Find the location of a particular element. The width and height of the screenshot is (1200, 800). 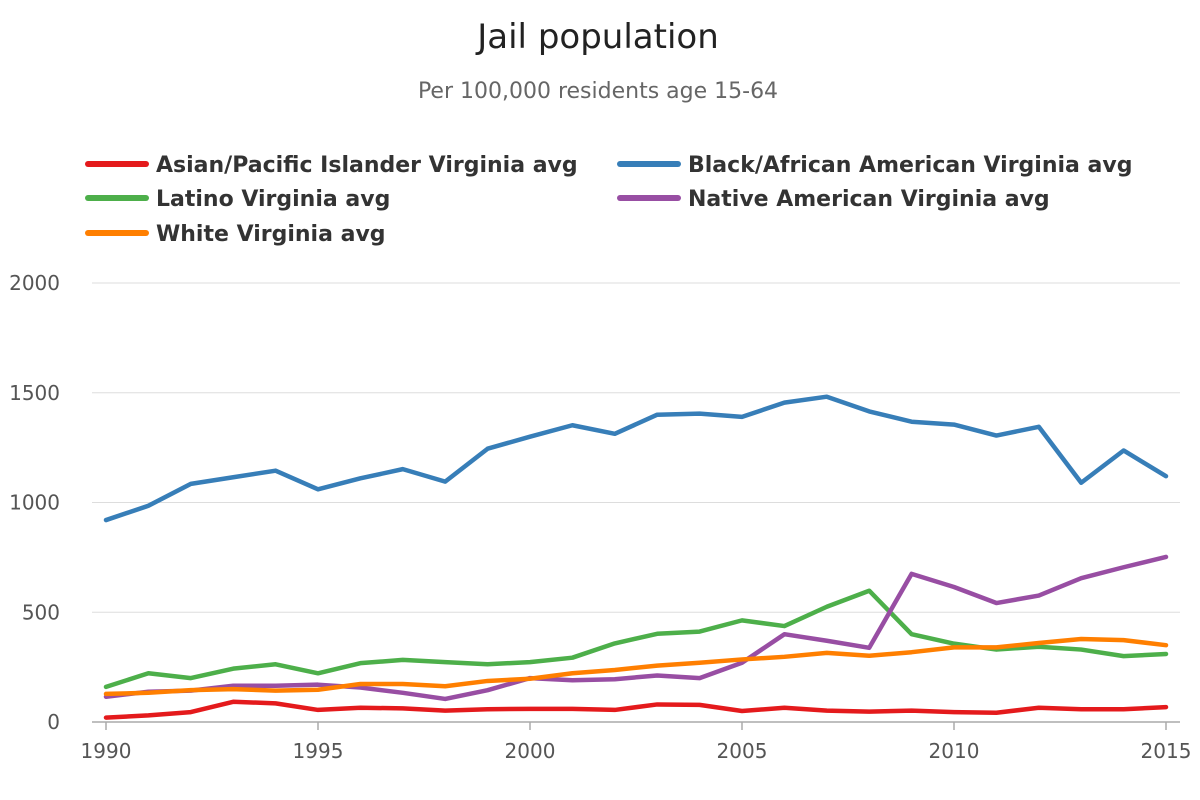

legend-item-label: Native American Virginia avg is located at coordinates (869, 199).